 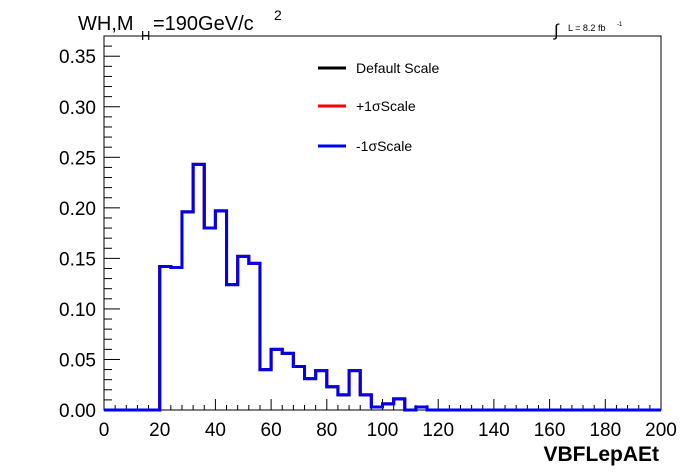 What do you see at coordinates (661, 430) in the screenshot?
I see `x-tick-label: 200` at bounding box center [661, 430].